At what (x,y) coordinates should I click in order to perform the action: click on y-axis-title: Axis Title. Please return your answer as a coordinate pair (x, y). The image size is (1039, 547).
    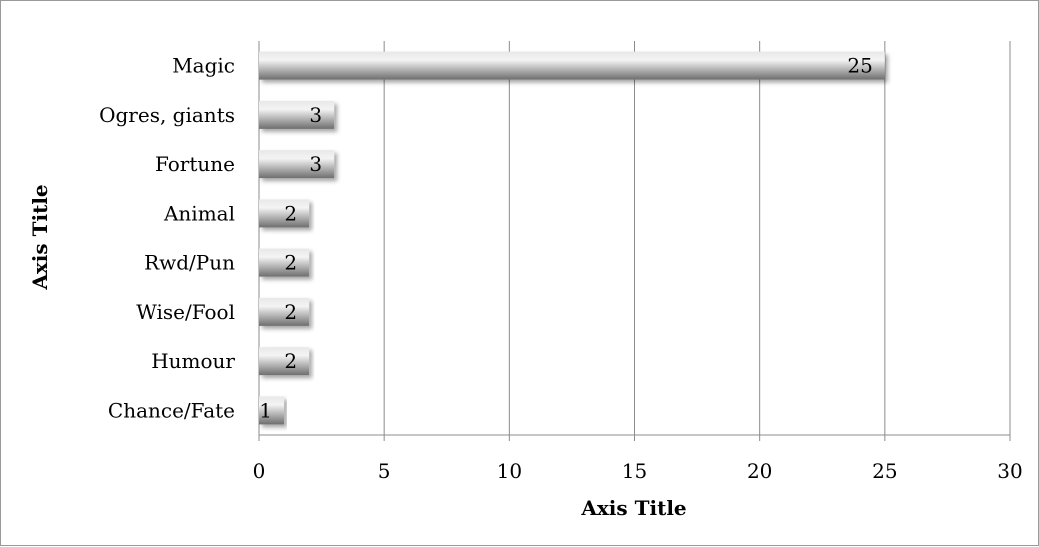
    Looking at the image, I should click on (40, 237).